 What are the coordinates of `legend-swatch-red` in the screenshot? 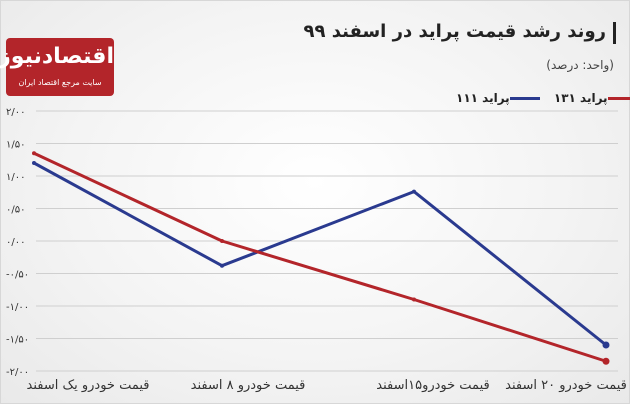 It's located at (618, 98).